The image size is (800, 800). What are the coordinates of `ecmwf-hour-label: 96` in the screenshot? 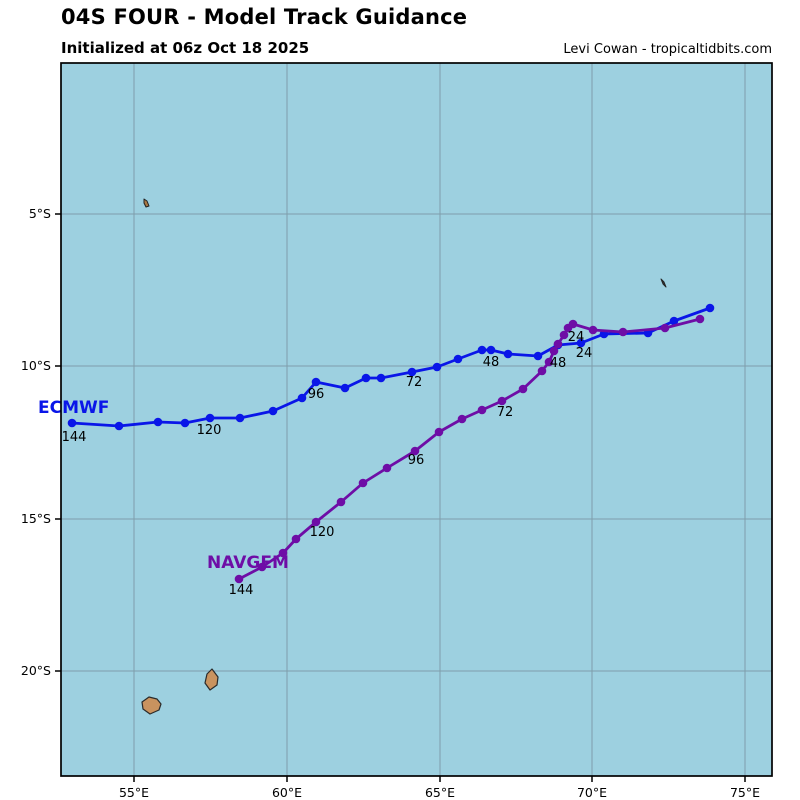 It's located at (316, 394).